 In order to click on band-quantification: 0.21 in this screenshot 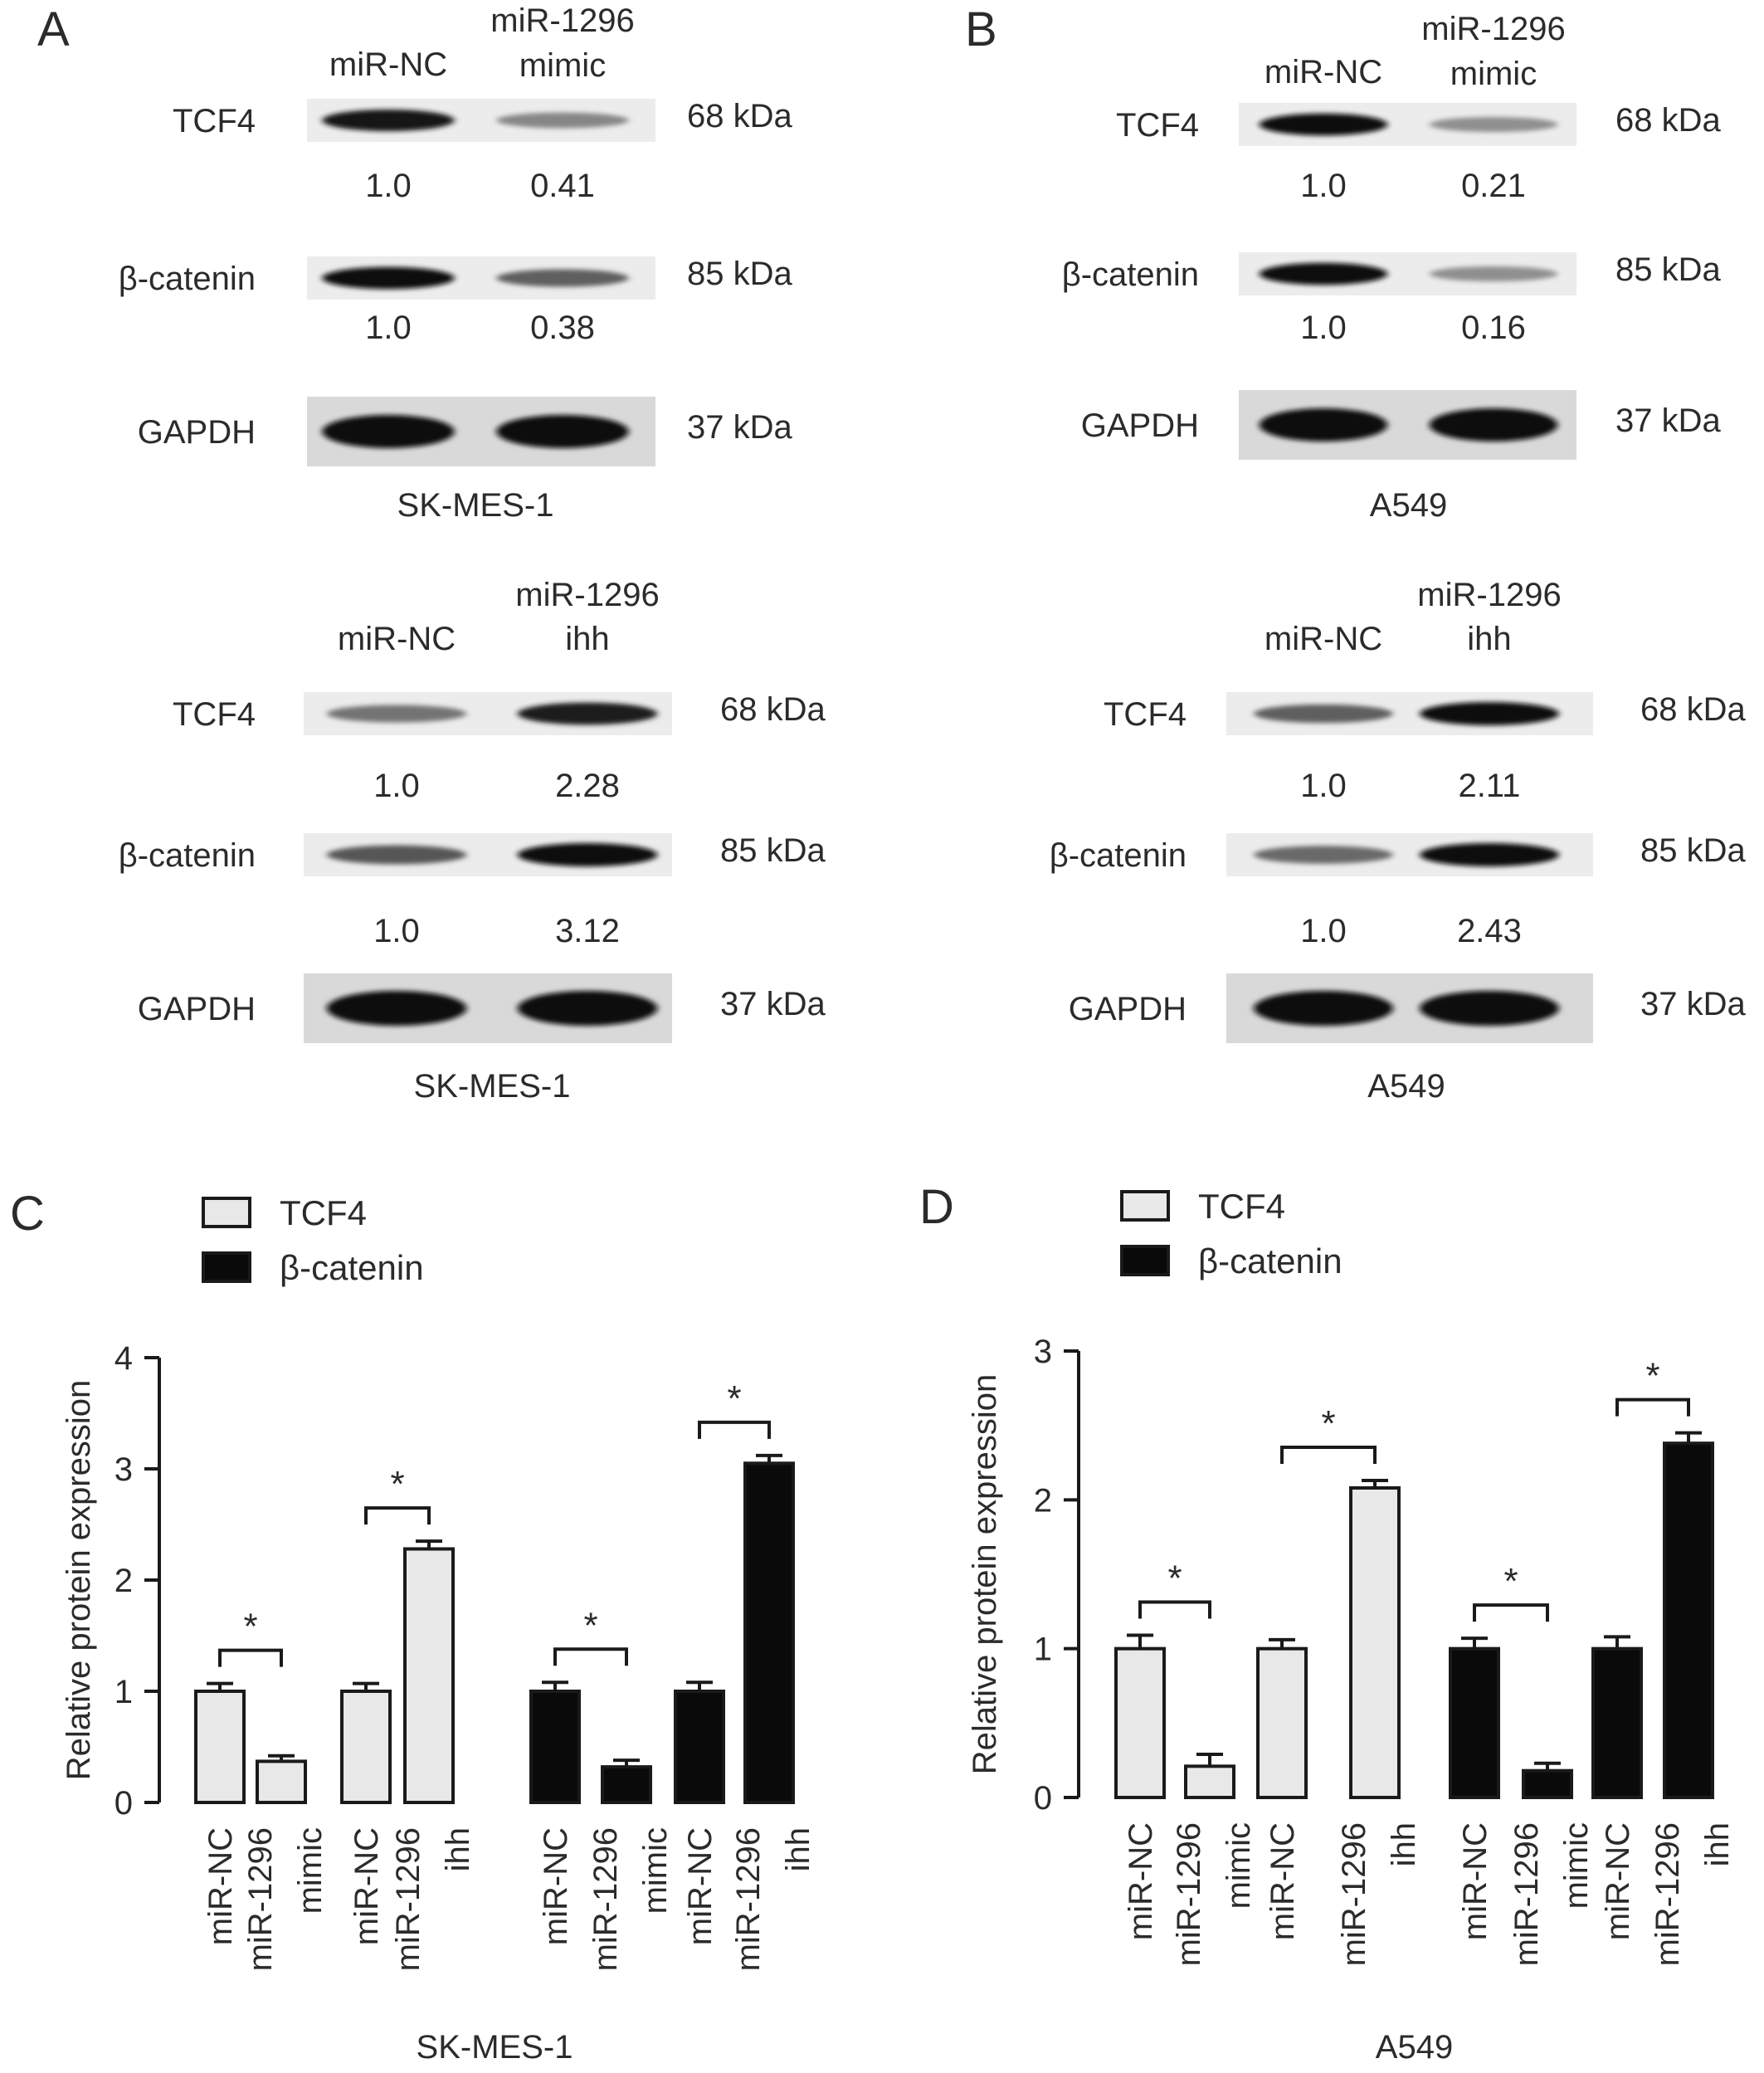, I will do `click(1493, 186)`.